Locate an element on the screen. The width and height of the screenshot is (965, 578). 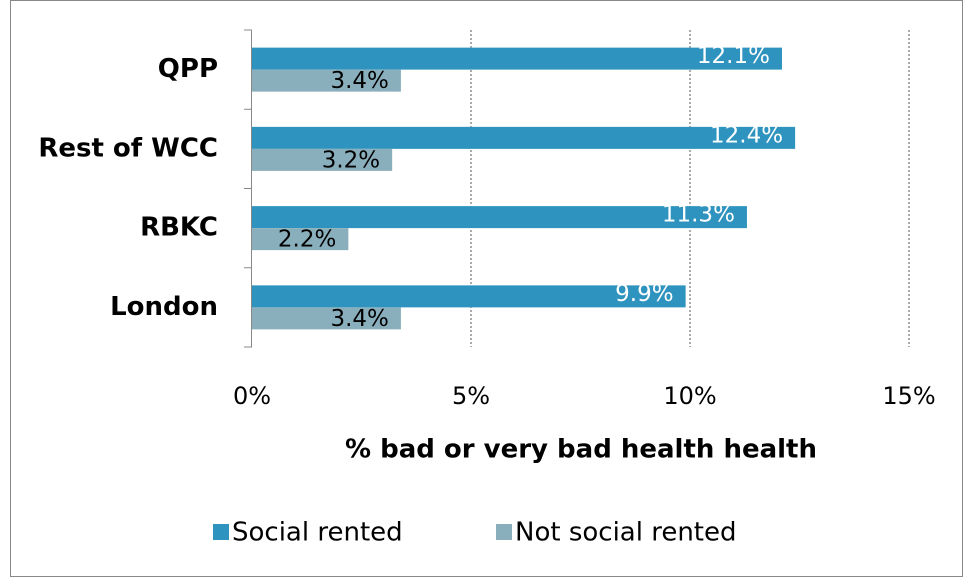
data-label: 11.3% is located at coordinates (698, 215).